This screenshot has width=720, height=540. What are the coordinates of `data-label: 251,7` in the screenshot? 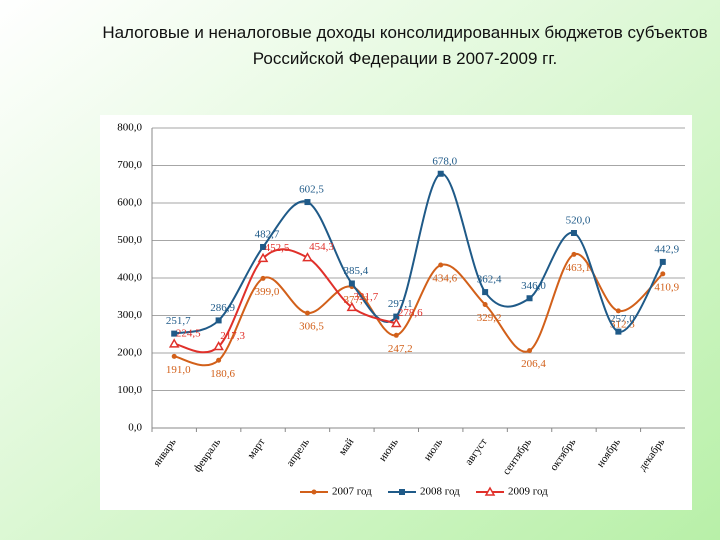 It's located at (178, 321).